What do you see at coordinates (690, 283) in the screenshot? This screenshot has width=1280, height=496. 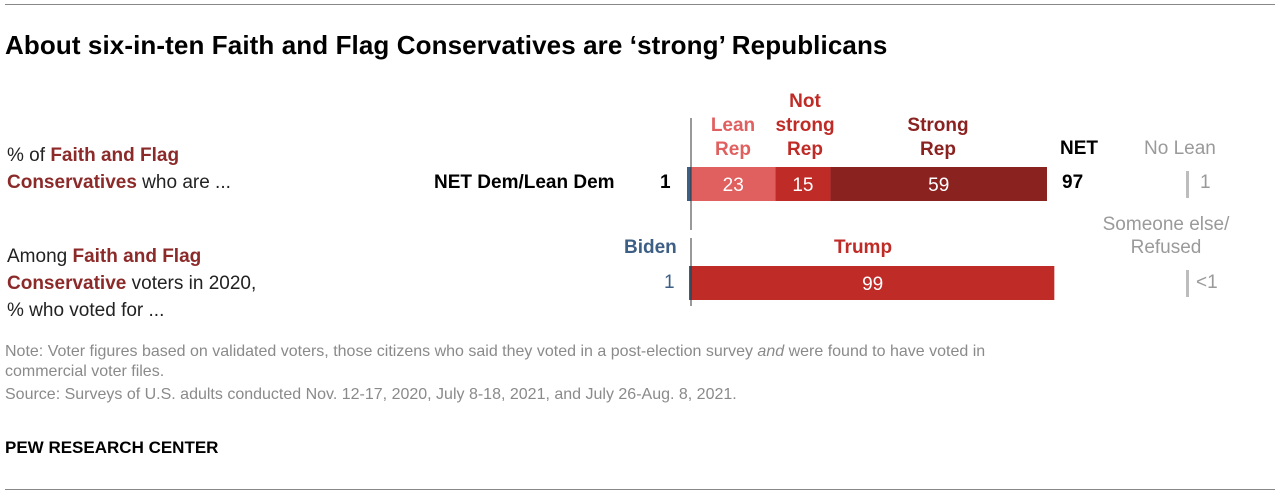 I see `bar-segment-biden` at bounding box center [690, 283].